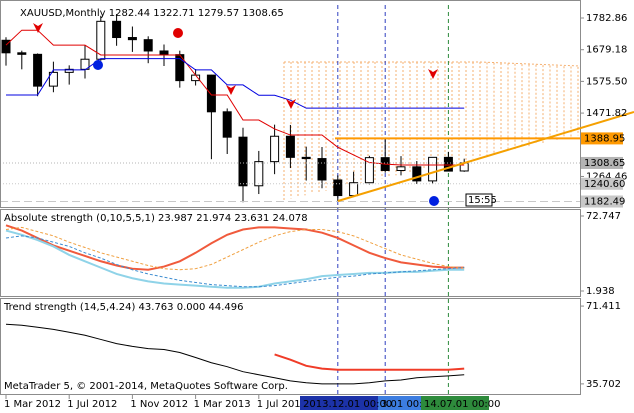 This screenshot has width=634, height=413. What do you see at coordinates (222, 404) in the screenshot?
I see `x-tick-label: 1 Mar 2013` at bounding box center [222, 404].